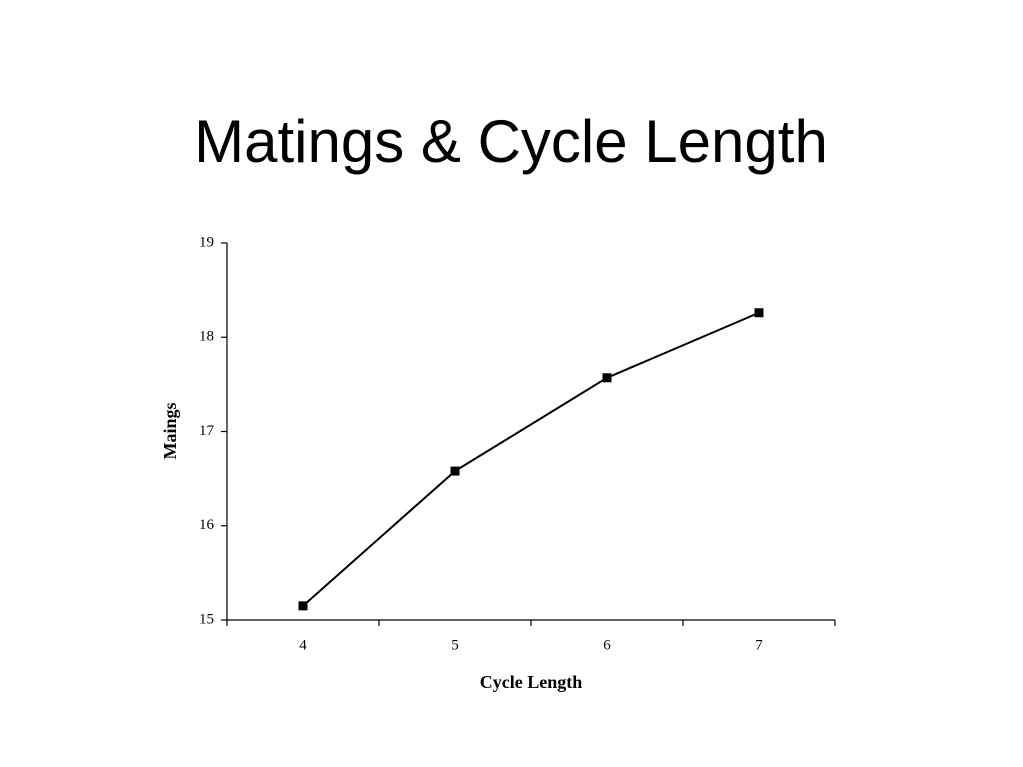  I want to click on y-tick-label: 18, so click(206, 337).